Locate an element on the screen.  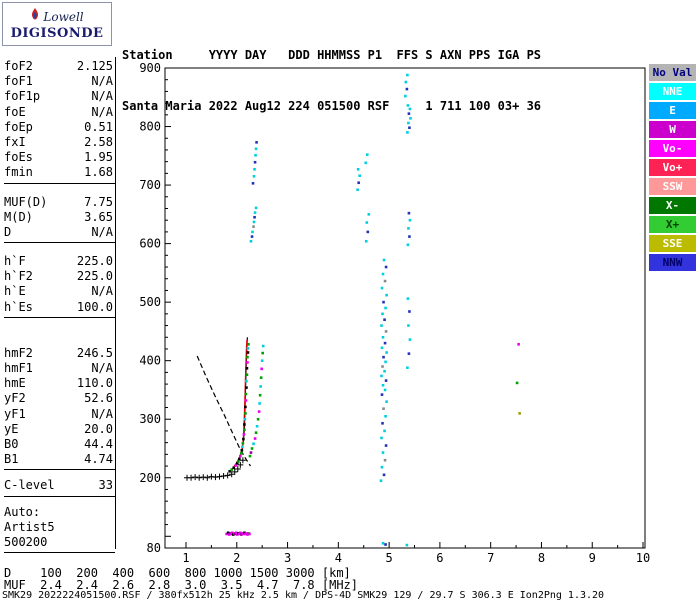
x-tick-label: 7 is located at coordinates (490, 558).